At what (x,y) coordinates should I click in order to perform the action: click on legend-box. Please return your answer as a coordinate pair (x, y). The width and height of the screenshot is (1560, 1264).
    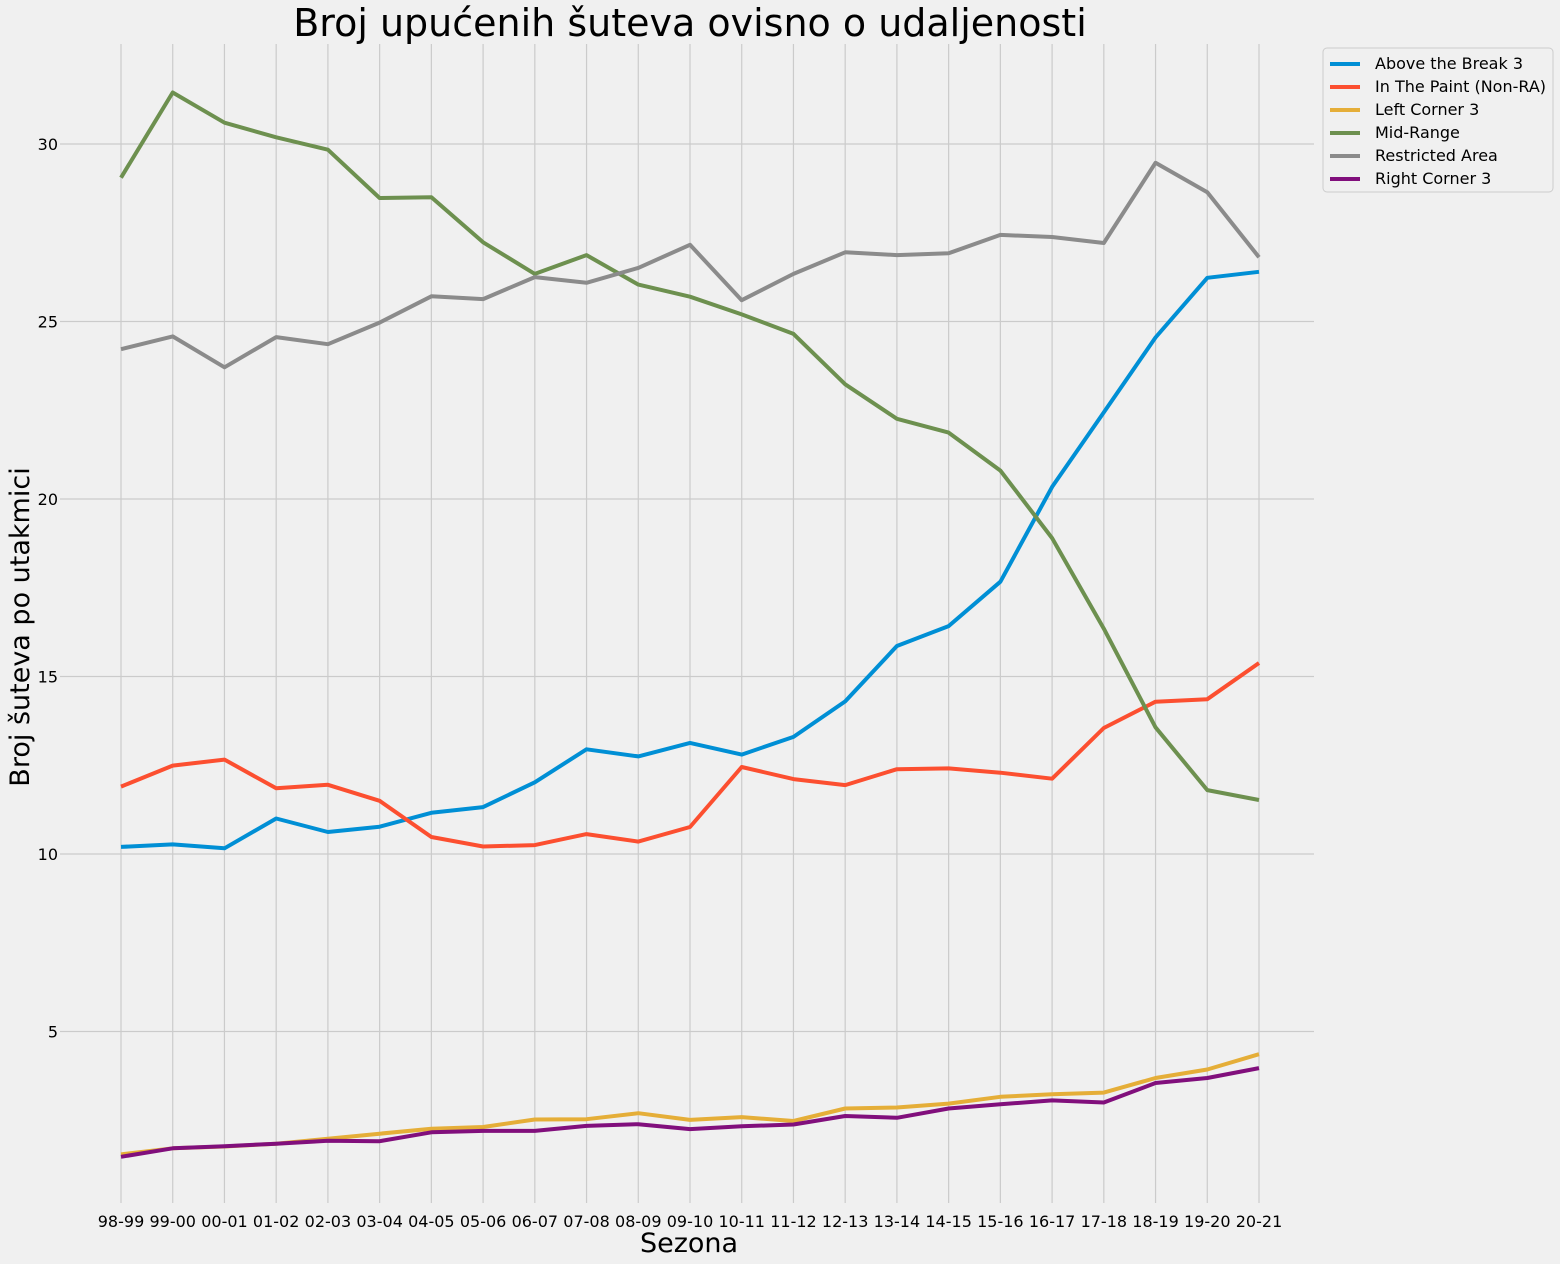
    Looking at the image, I should click on (1438, 120).